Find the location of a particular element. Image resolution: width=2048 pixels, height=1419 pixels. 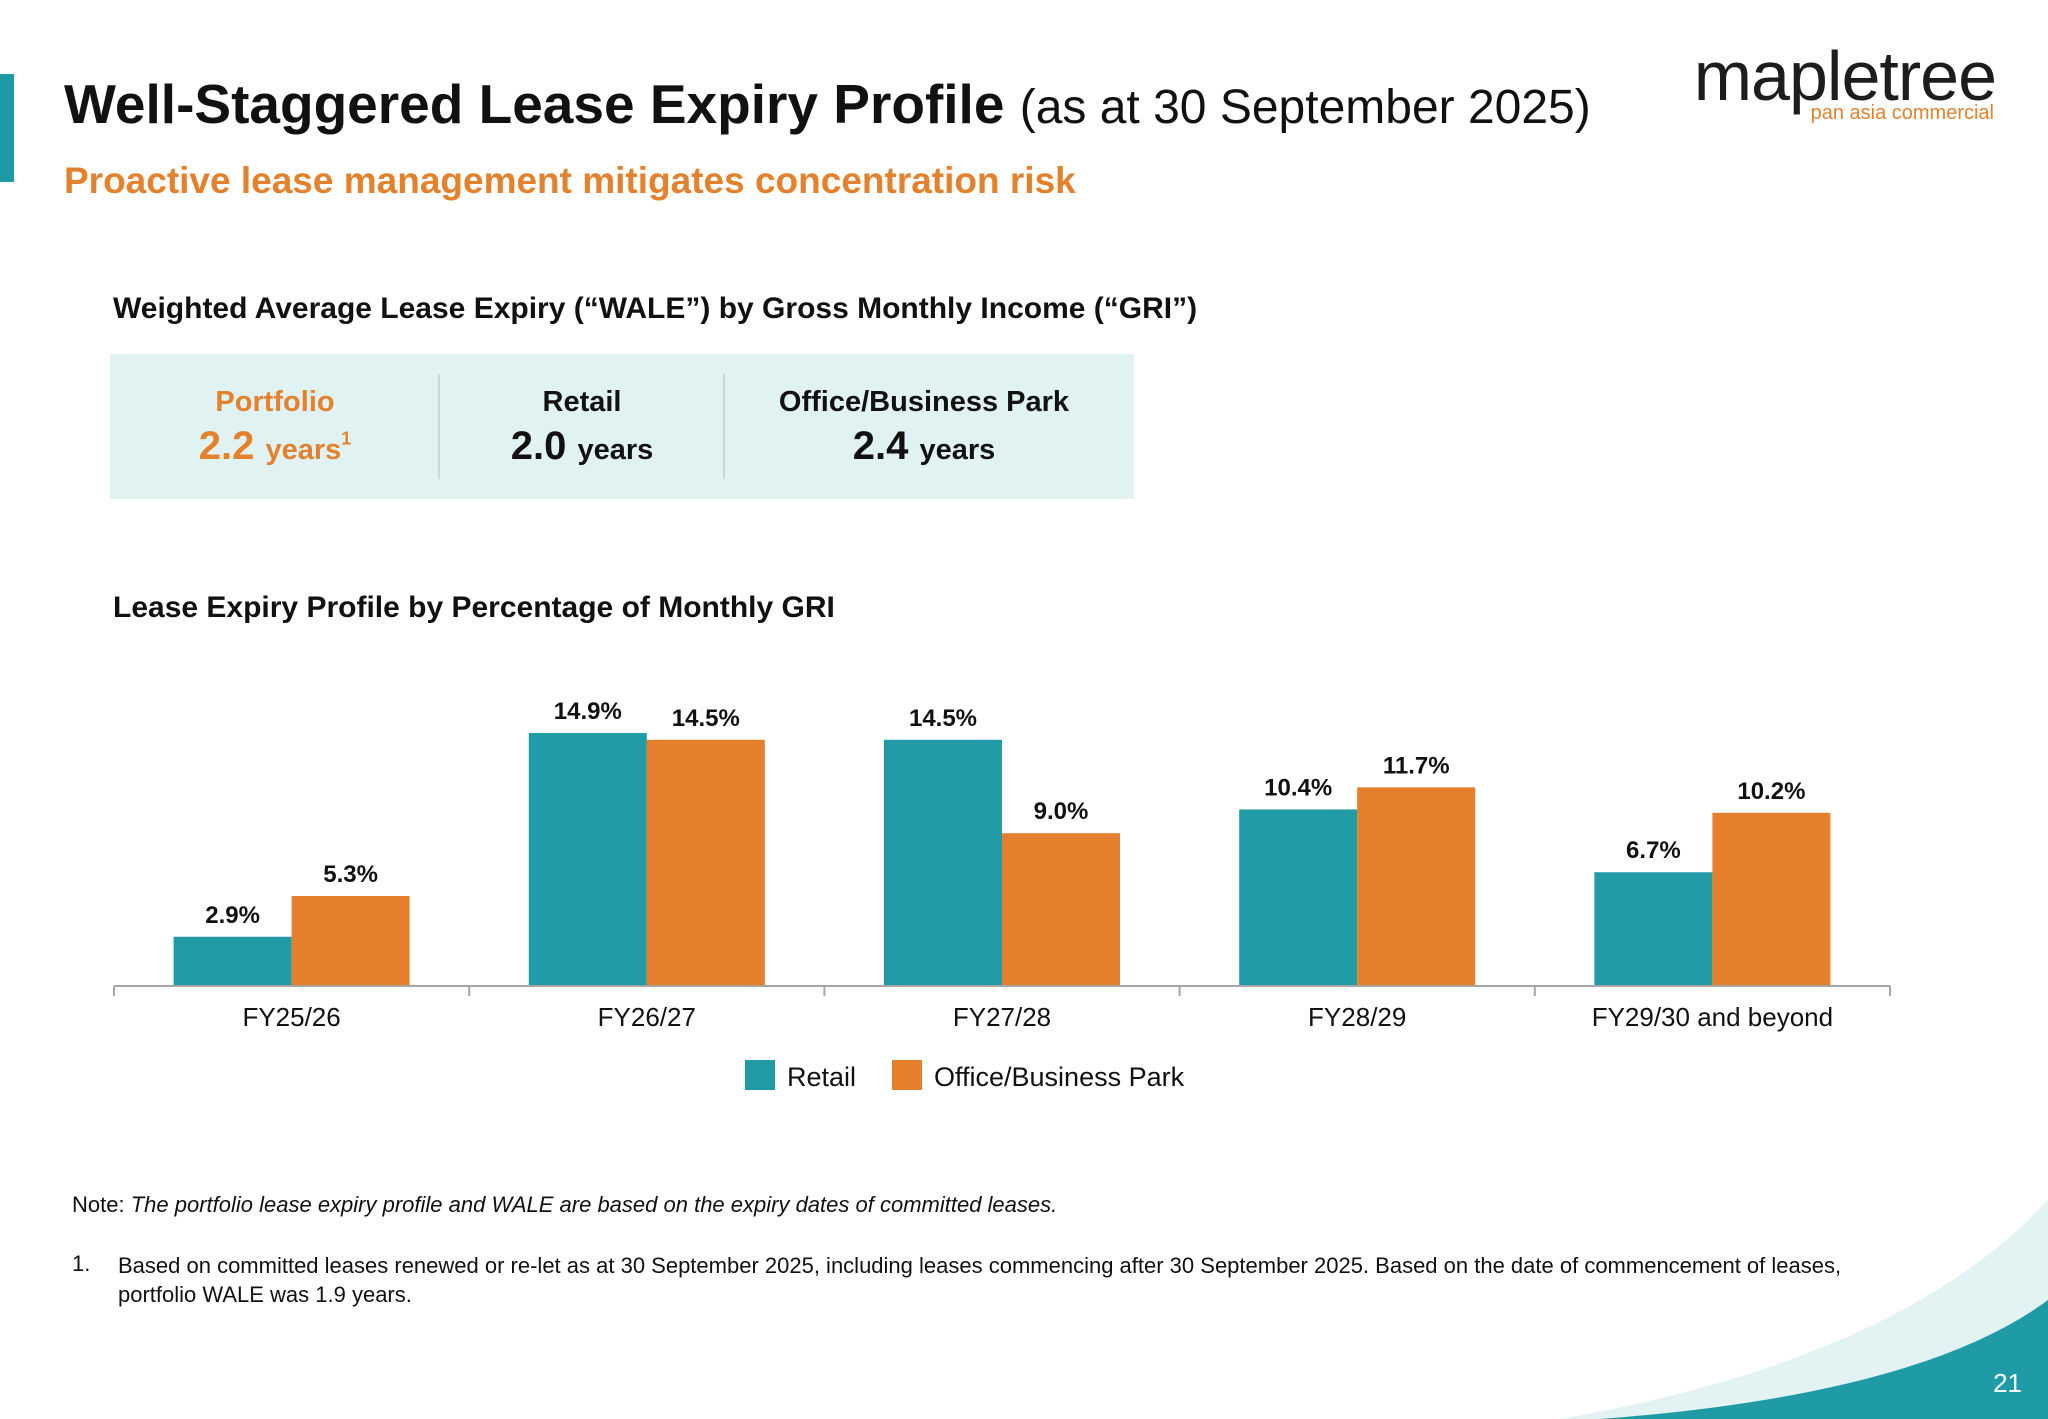

title-date: (as at 30 September 2025) is located at coordinates (1305, 107).